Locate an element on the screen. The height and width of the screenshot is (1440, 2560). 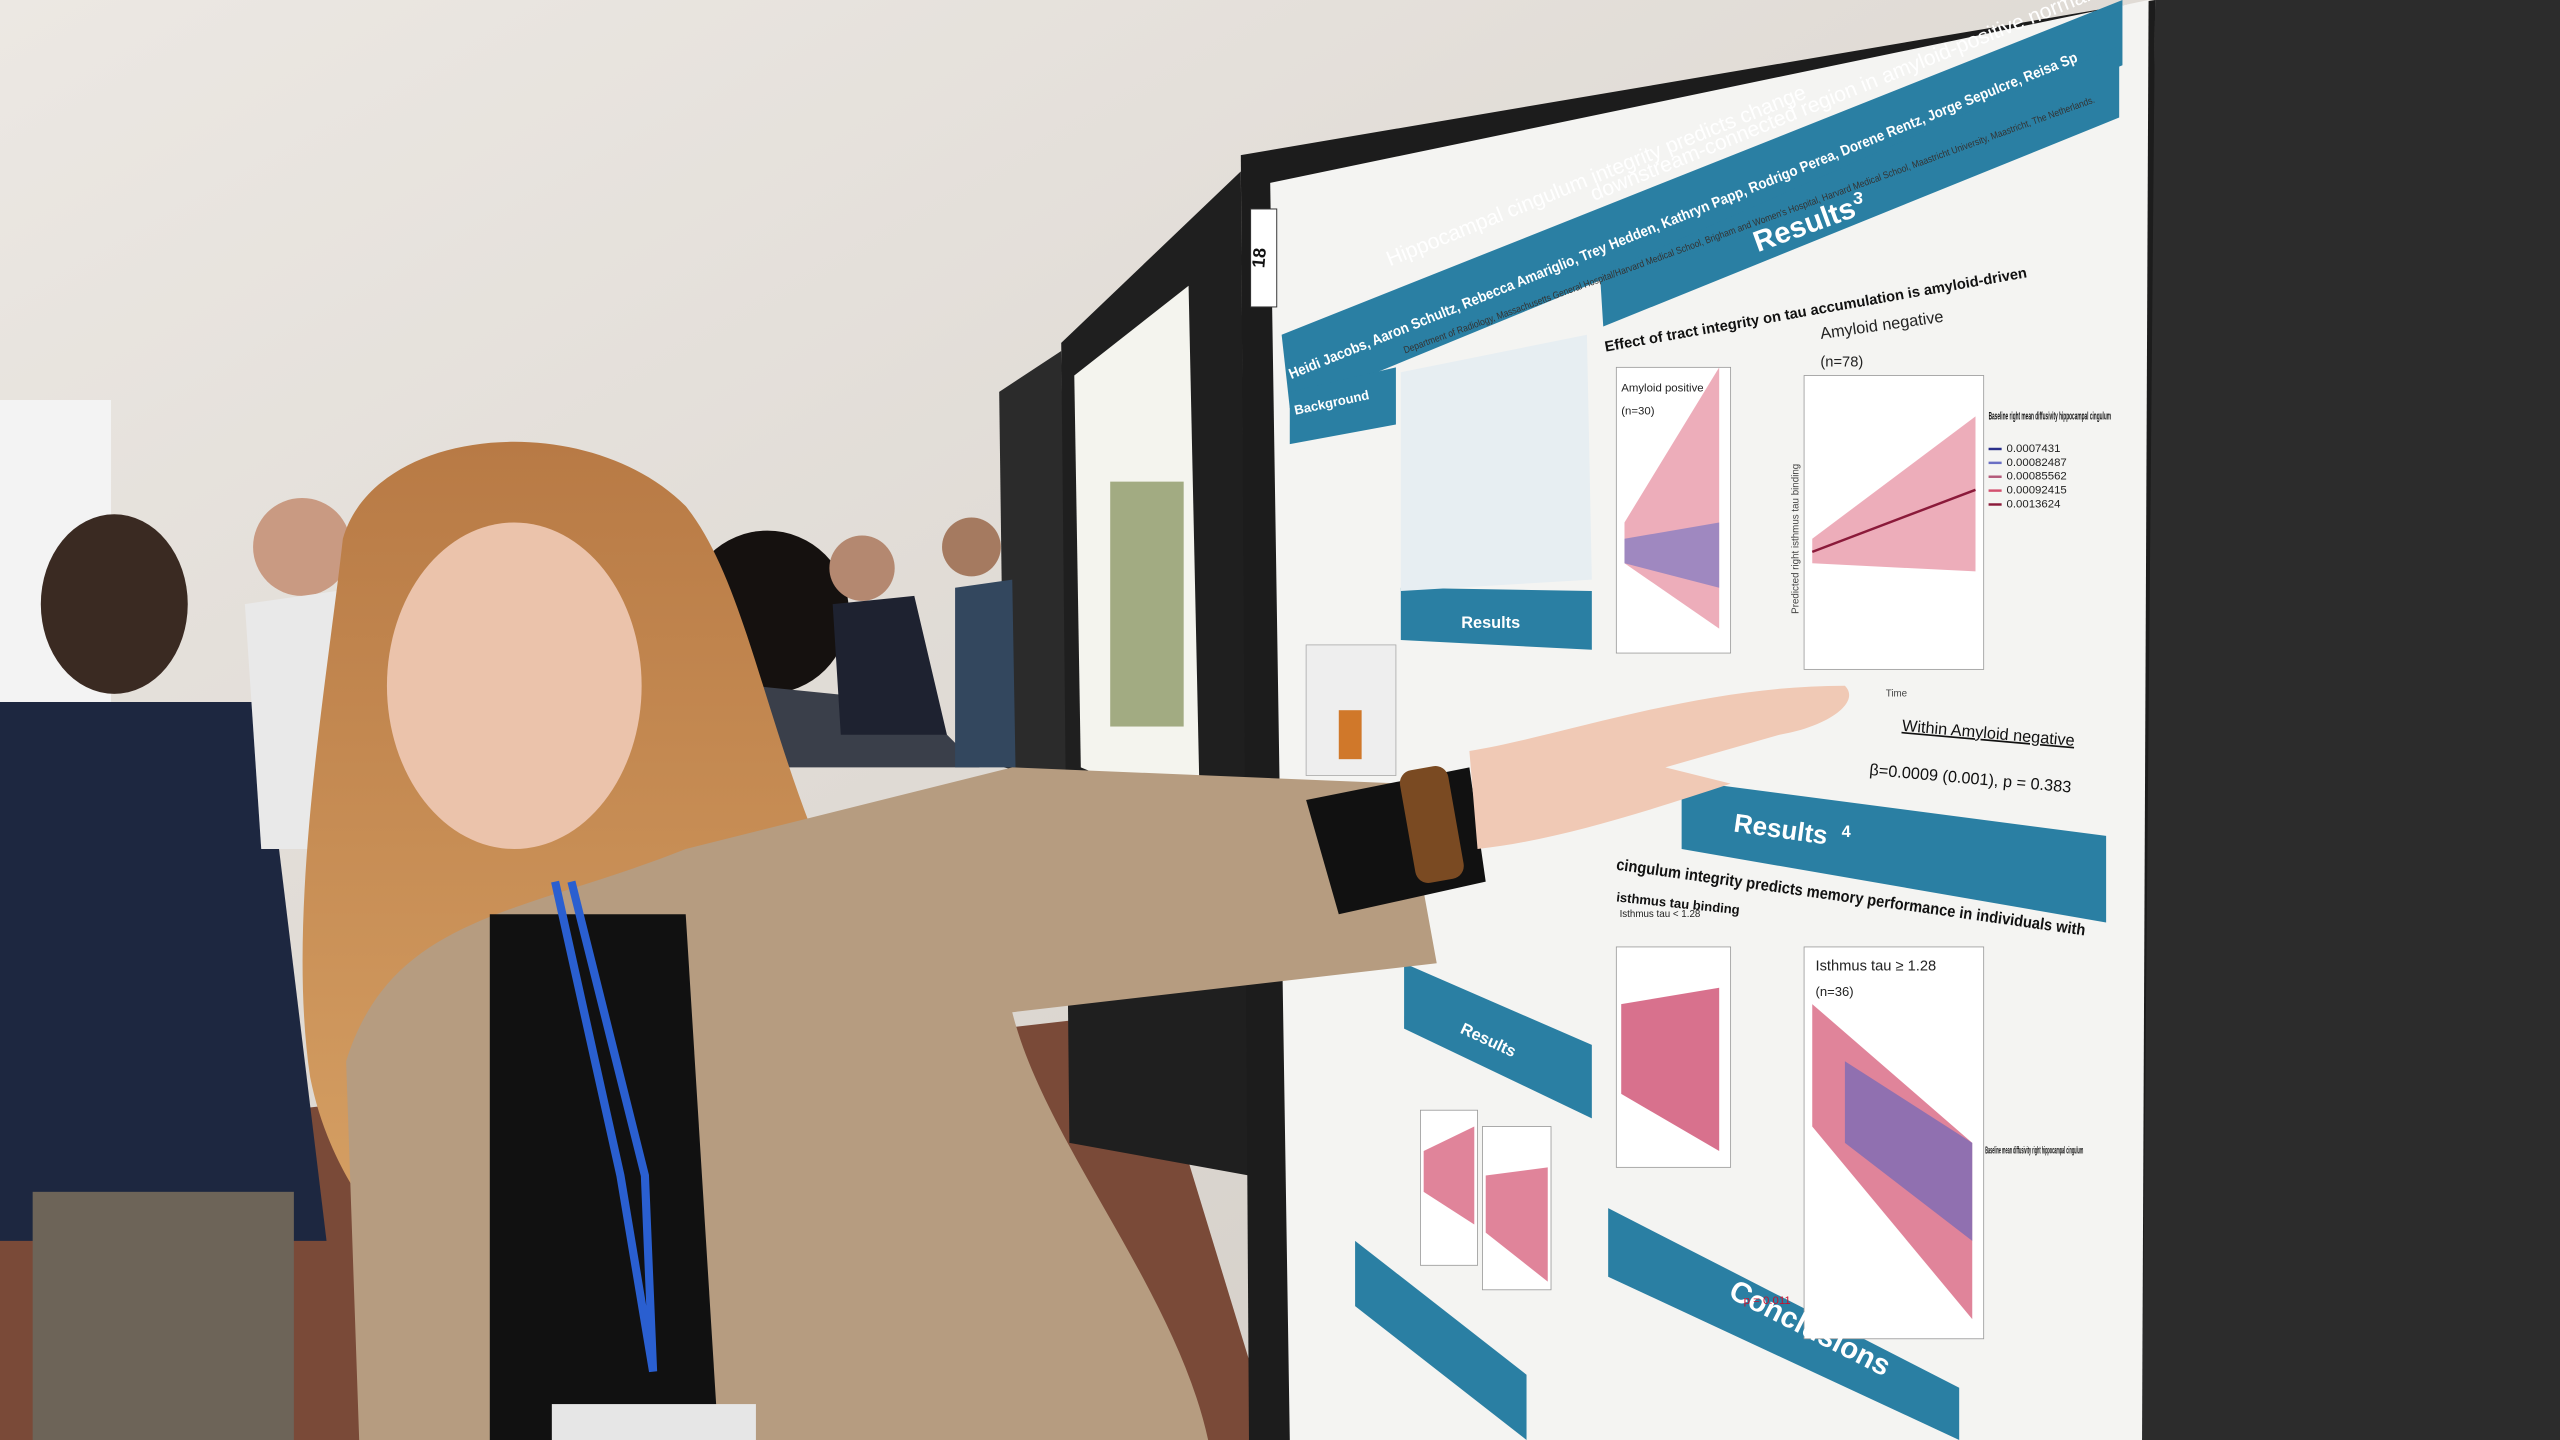
board-number-card is located at coordinates (1264, 258).